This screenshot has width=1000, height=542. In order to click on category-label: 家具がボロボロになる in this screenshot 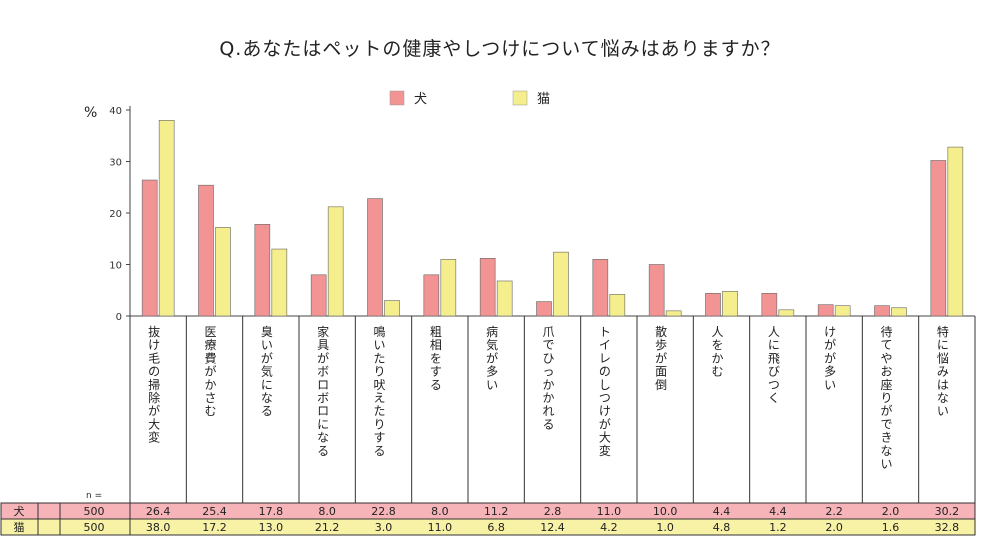, I will do `click(323, 391)`.